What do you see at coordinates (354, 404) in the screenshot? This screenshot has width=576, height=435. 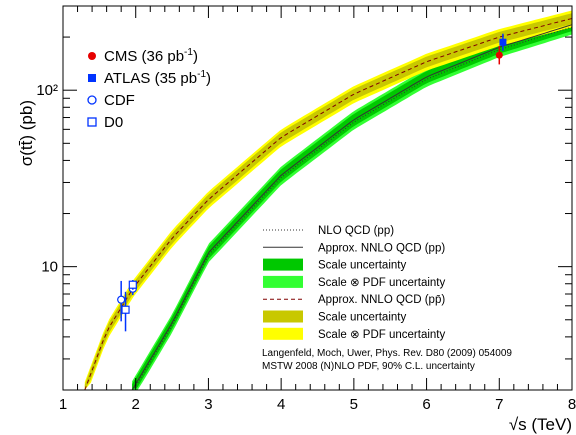 I see `x-tick-label: 5` at bounding box center [354, 404].